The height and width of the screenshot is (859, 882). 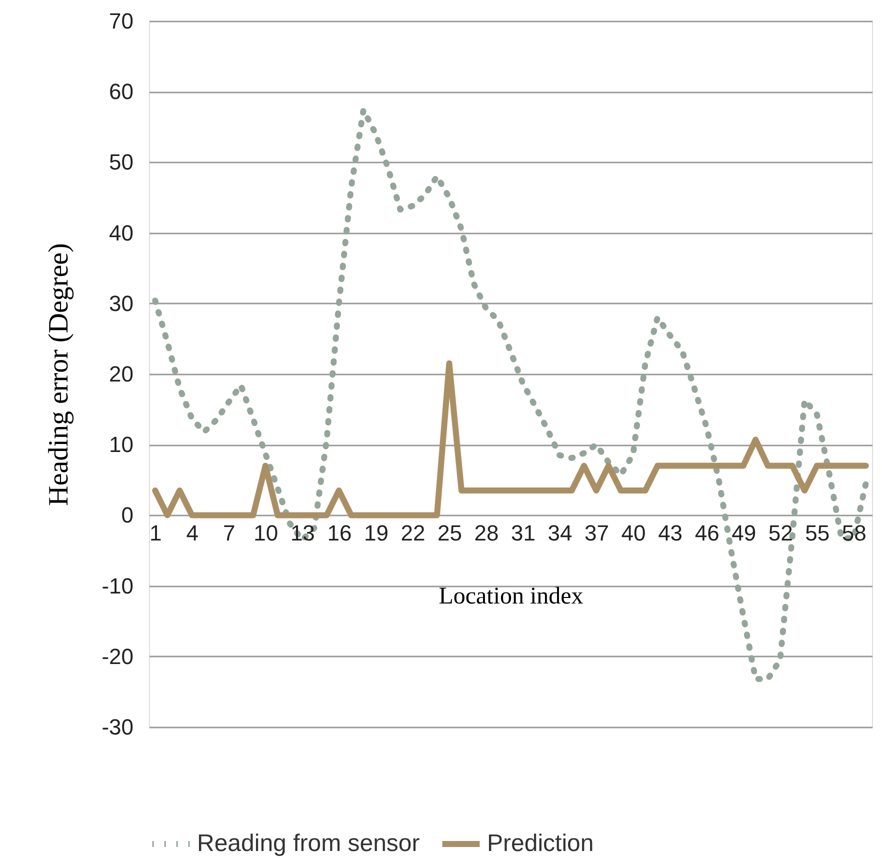 I want to click on y-tick-label: 0, so click(x=127, y=515).